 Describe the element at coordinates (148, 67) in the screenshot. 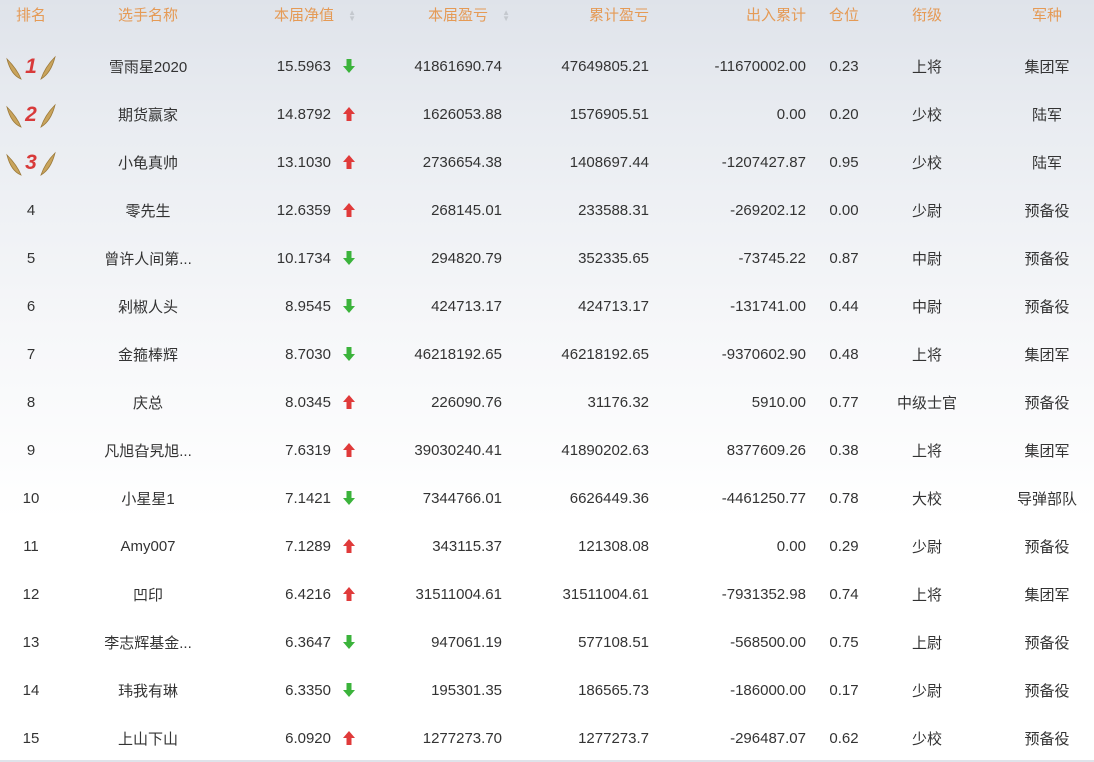

I see `player-name: 雪雨星2020` at that location.